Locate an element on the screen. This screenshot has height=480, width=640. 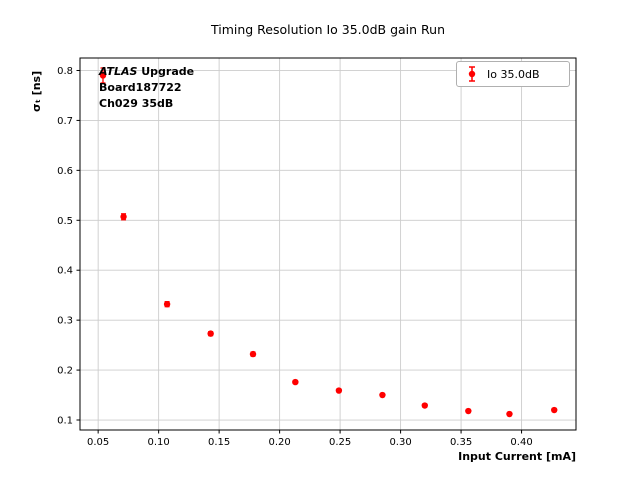
annotation-line-1: ATLAS Upgrade is located at coordinates (146, 72).